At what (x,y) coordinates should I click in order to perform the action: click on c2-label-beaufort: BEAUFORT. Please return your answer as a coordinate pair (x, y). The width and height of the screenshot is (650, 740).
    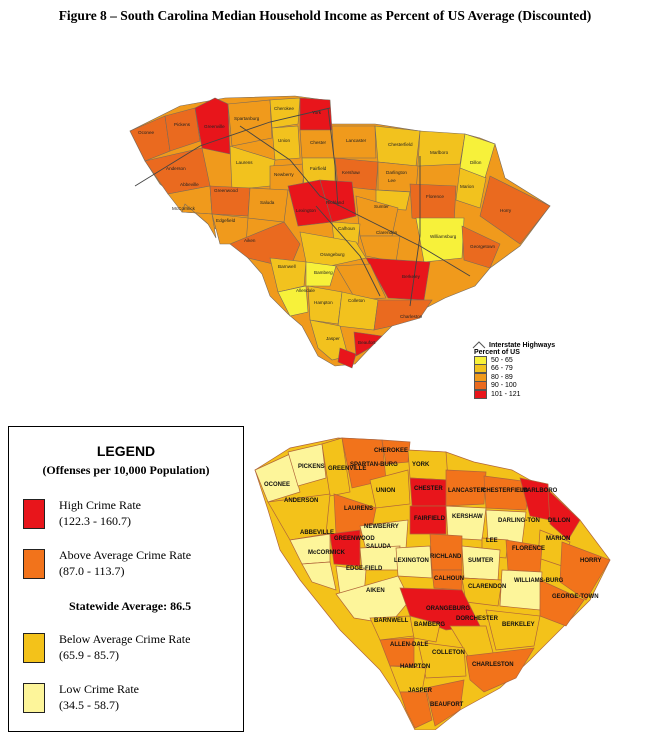
    Looking at the image, I should click on (447, 705).